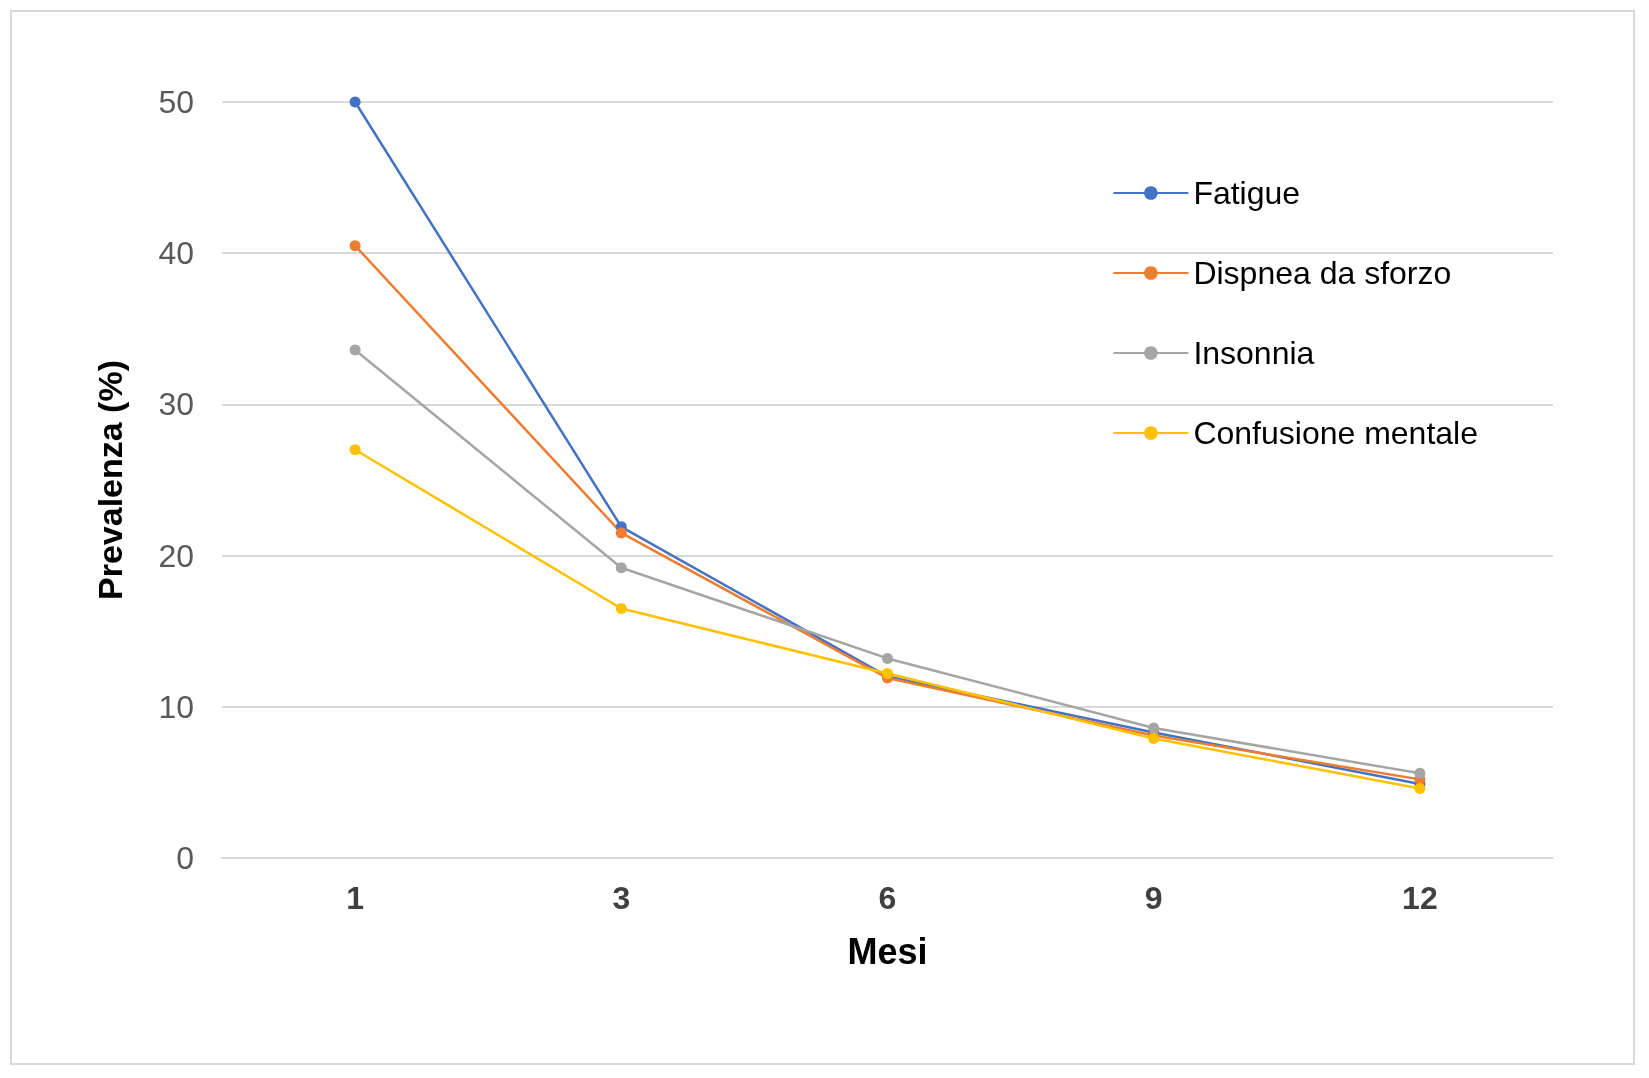 The height and width of the screenshot is (1078, 1649). Describe the element at coordinates (1322, 273) in the screenshot. I see `legend-label: Dispnea da sforzo` at that location.